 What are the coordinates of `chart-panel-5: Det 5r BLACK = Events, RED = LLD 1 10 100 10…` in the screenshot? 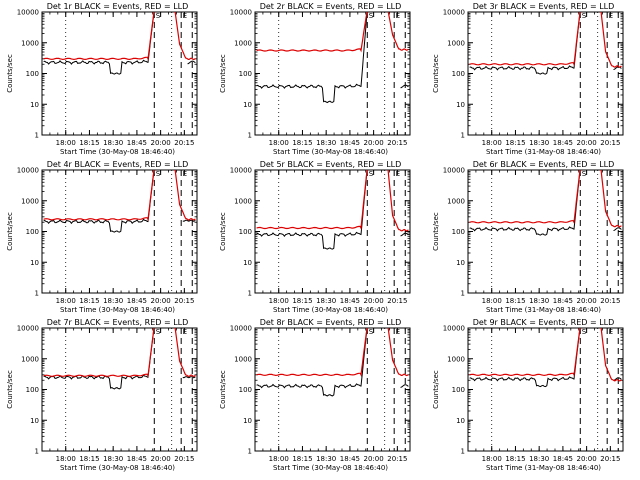 It's located at (315, 237).